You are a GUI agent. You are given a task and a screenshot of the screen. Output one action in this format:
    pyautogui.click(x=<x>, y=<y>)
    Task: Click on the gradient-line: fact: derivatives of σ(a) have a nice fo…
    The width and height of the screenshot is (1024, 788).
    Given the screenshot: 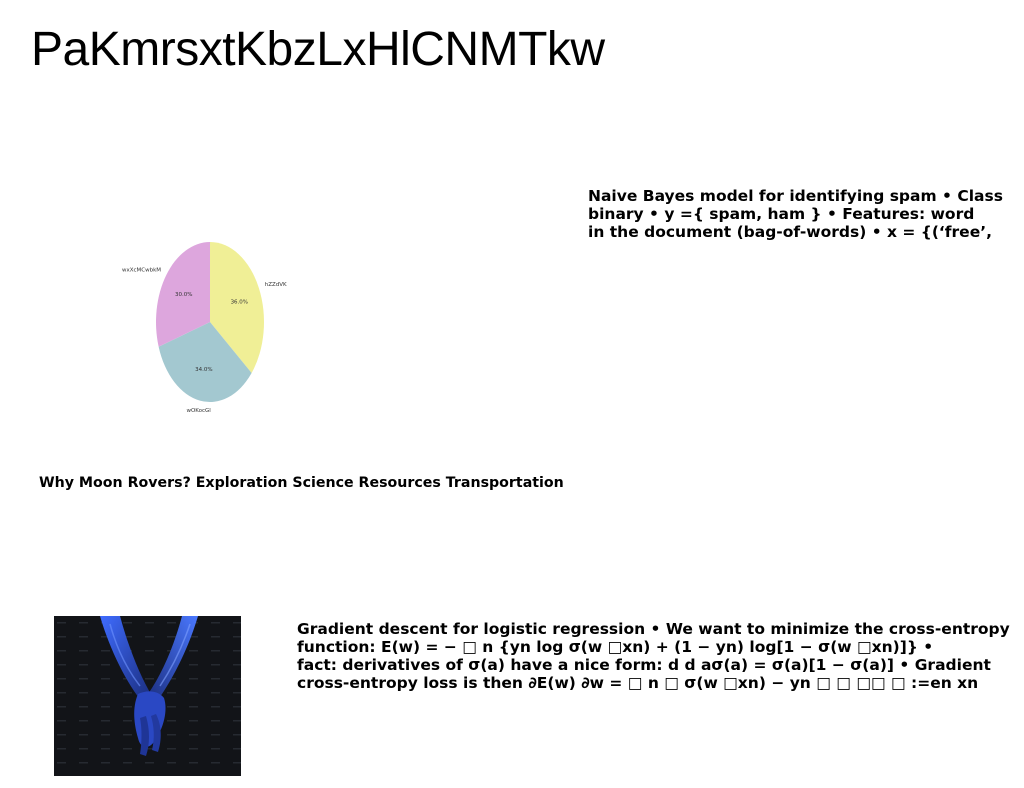 What is the action you would take?
    pyautogui.click(x=644, y=665)
    